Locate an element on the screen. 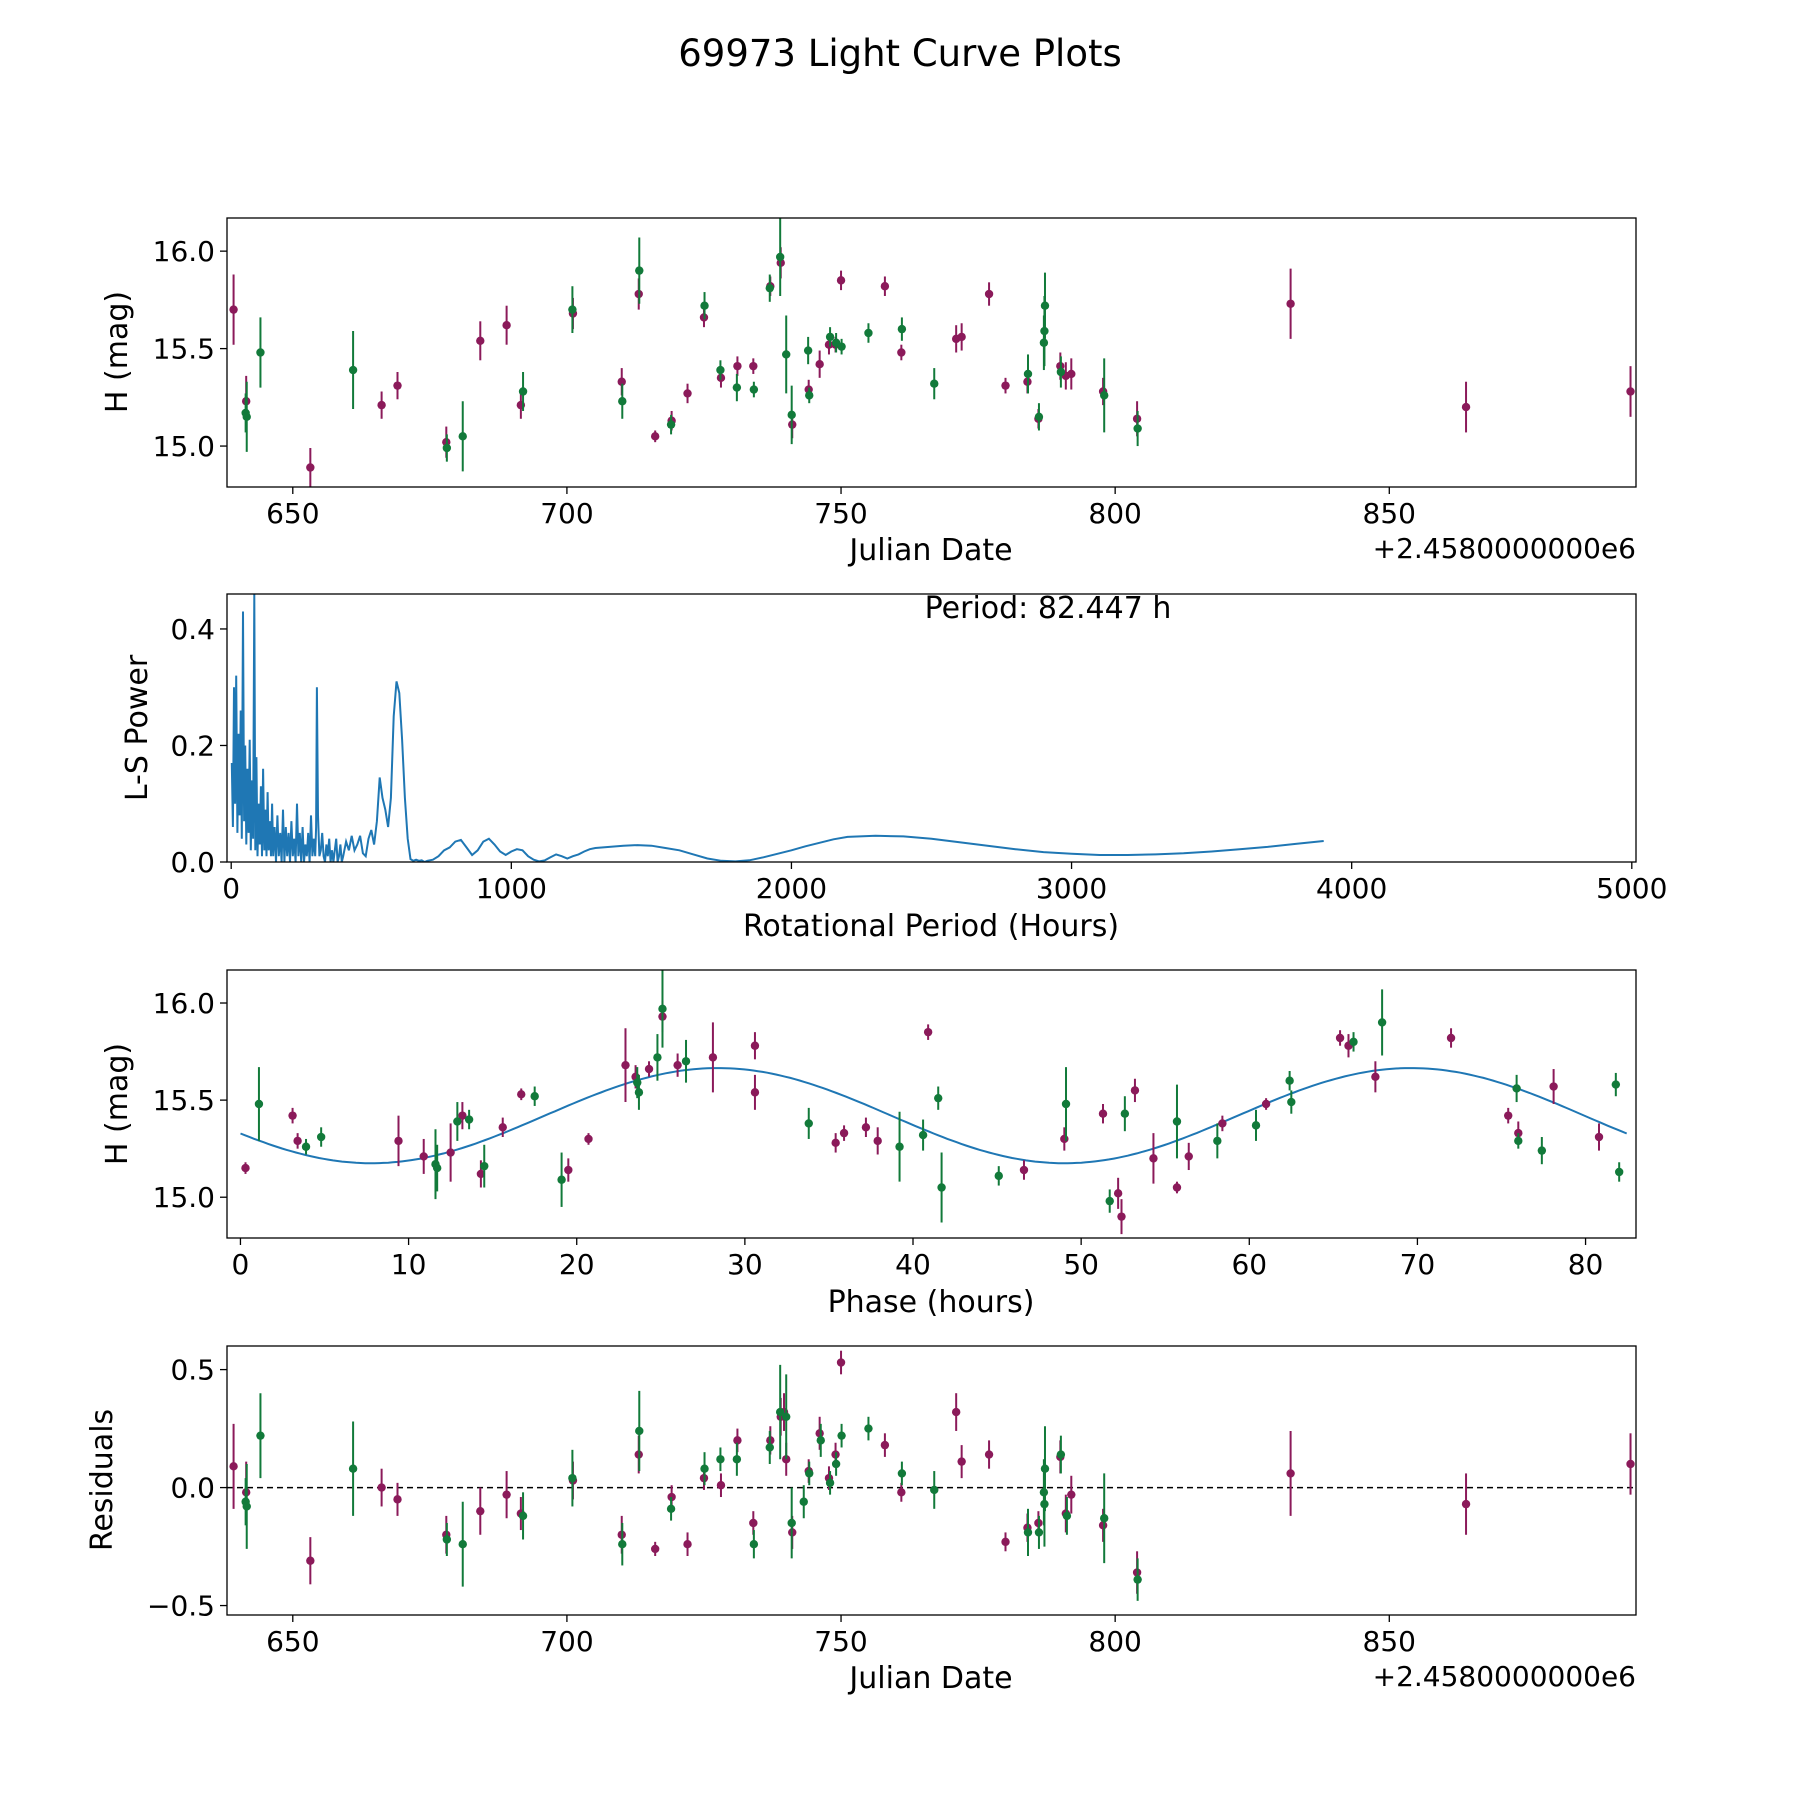 This screenshot has height=1800, width=1800. figure-title: 69973 Light Curve Plots is located at coordinates (900, 53).